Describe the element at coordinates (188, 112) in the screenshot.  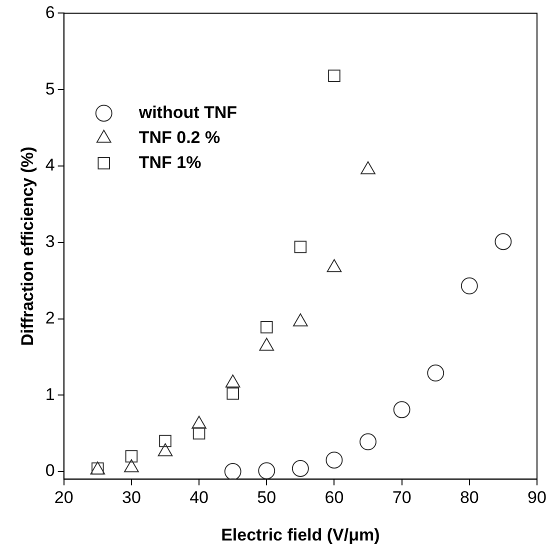
I see `legend-label: without TNF` at that location.